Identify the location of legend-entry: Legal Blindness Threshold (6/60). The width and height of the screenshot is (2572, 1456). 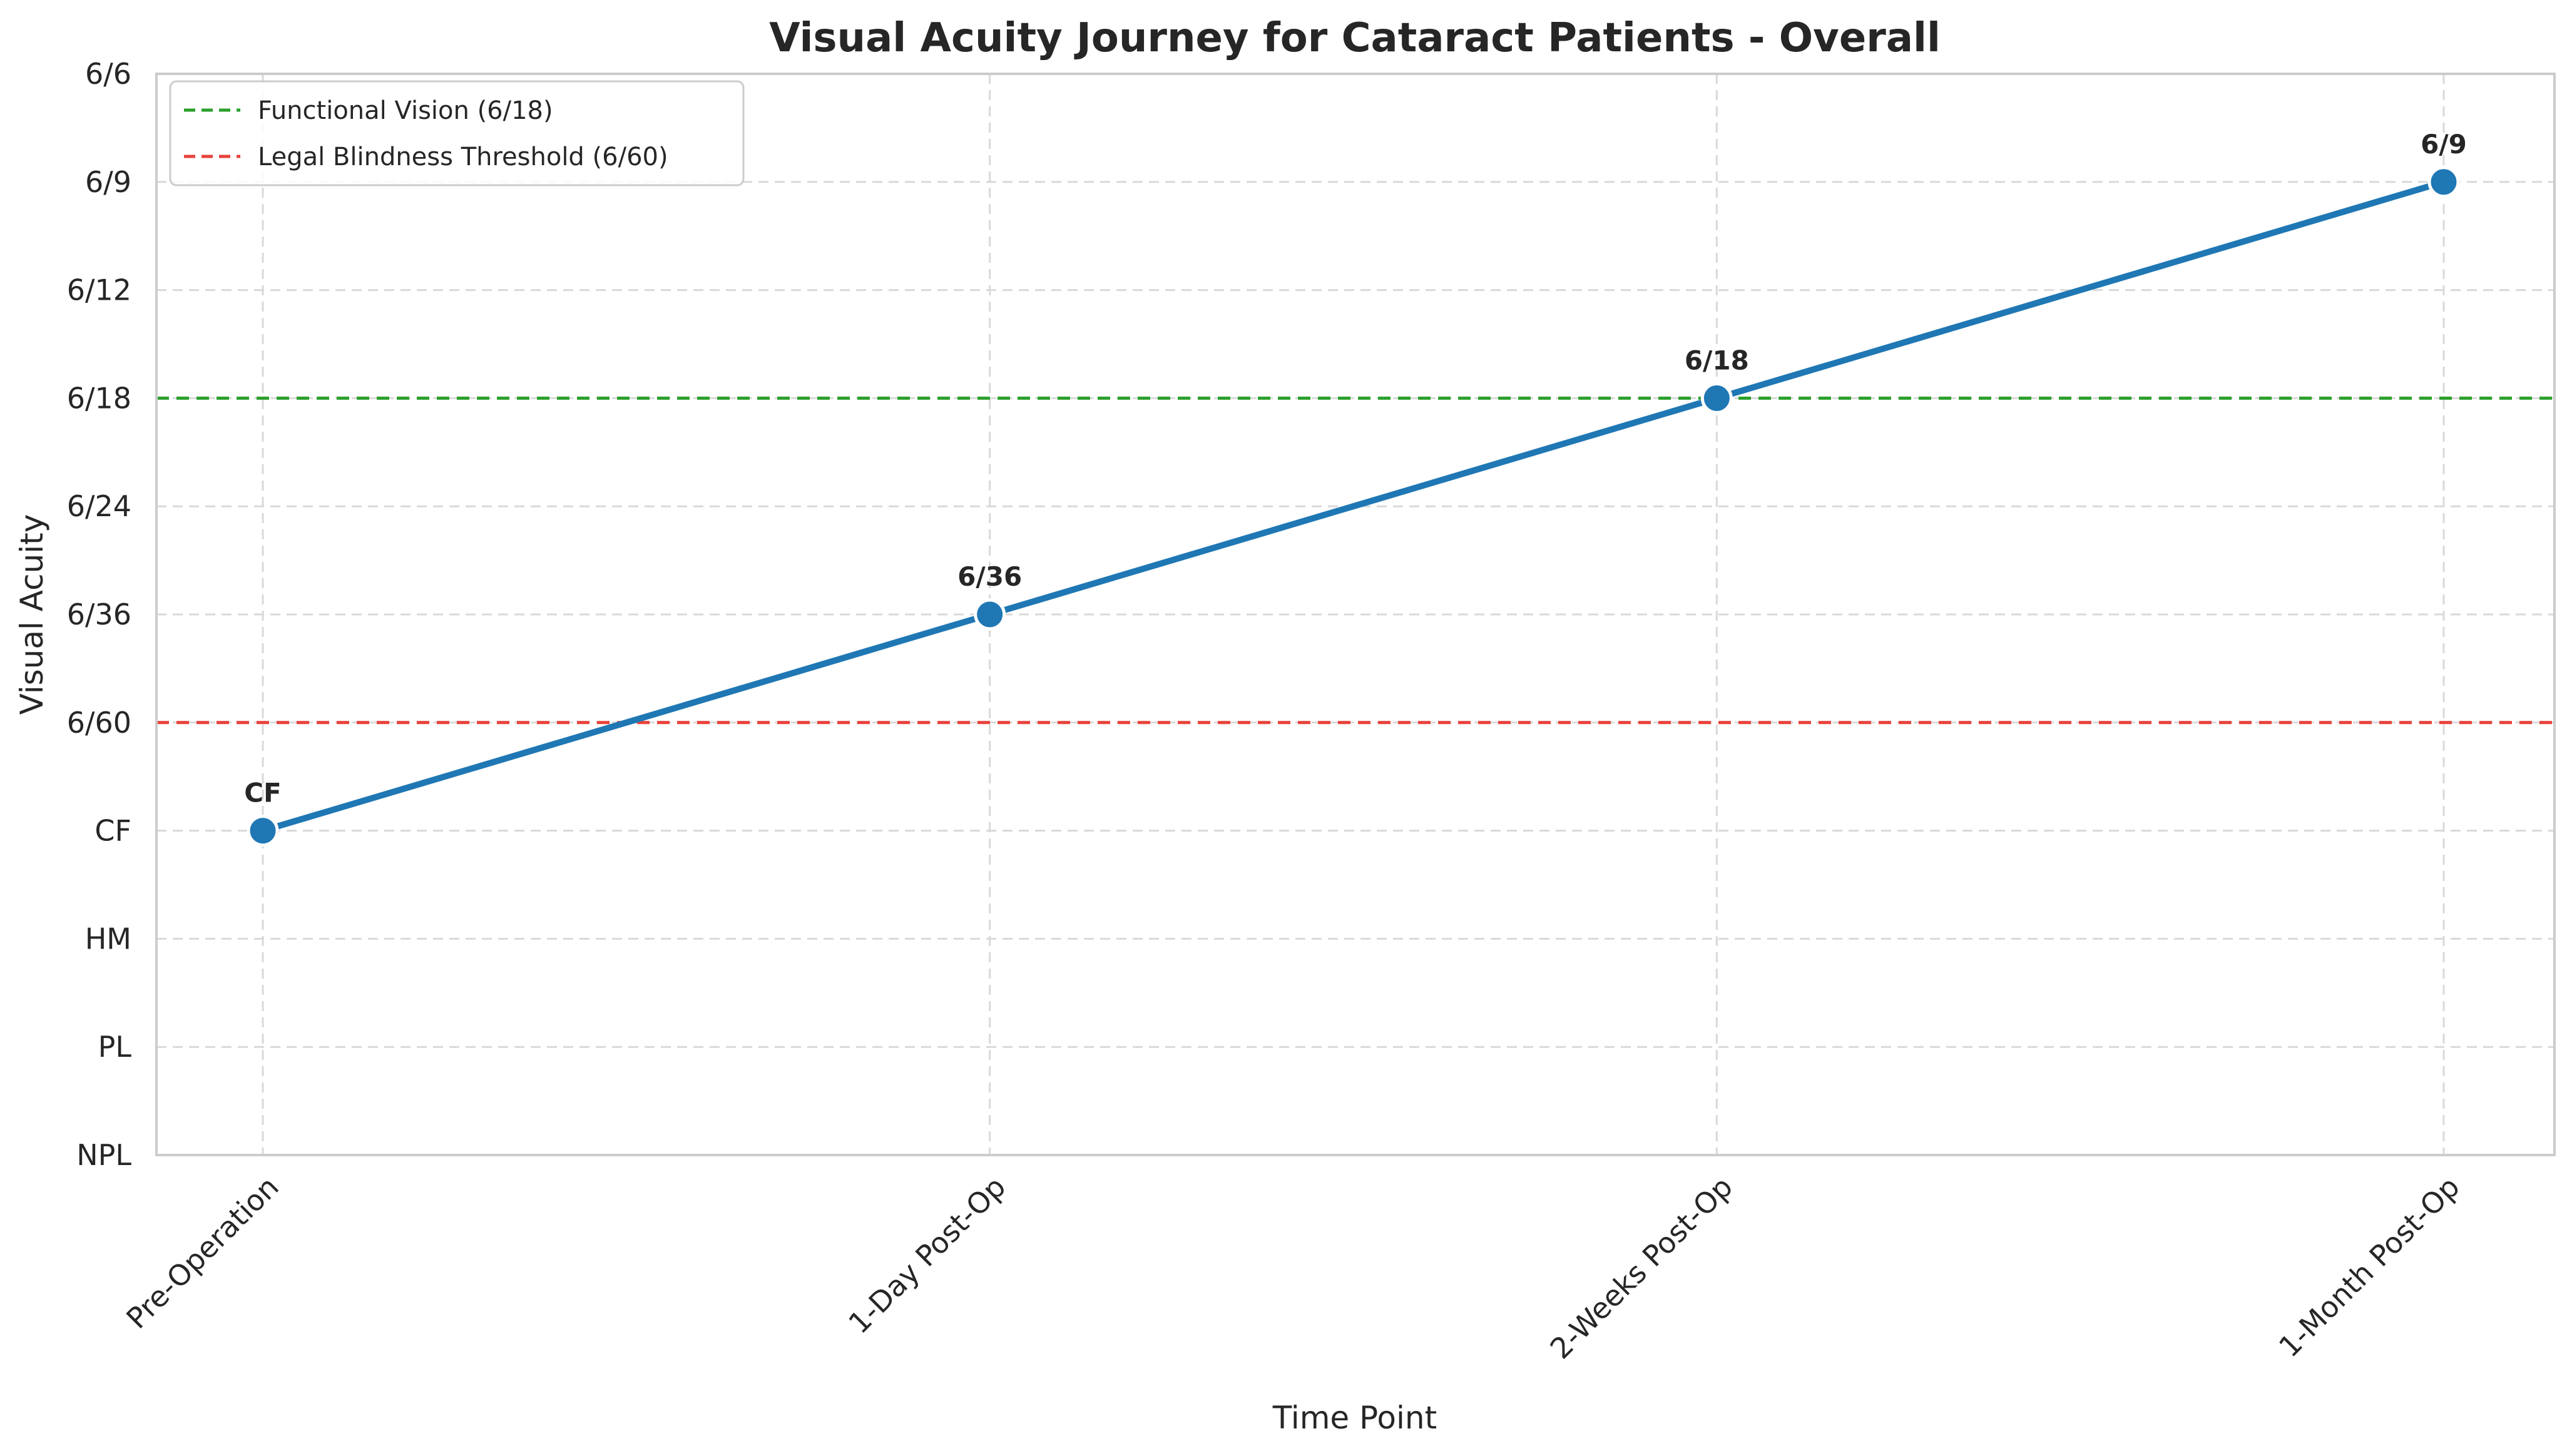
(463, 157).